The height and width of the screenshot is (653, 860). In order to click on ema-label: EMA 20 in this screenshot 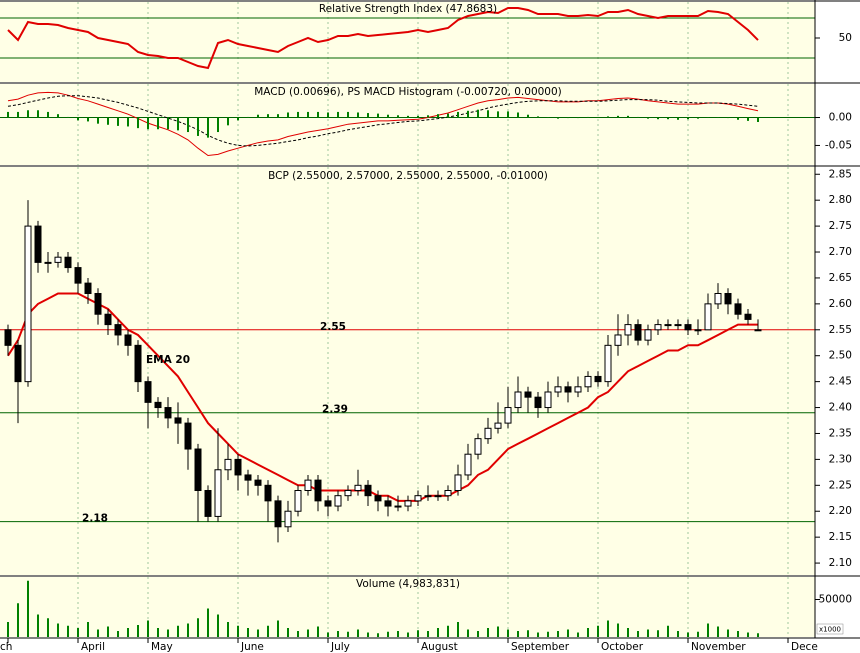, I will do `click(168, 360)`.